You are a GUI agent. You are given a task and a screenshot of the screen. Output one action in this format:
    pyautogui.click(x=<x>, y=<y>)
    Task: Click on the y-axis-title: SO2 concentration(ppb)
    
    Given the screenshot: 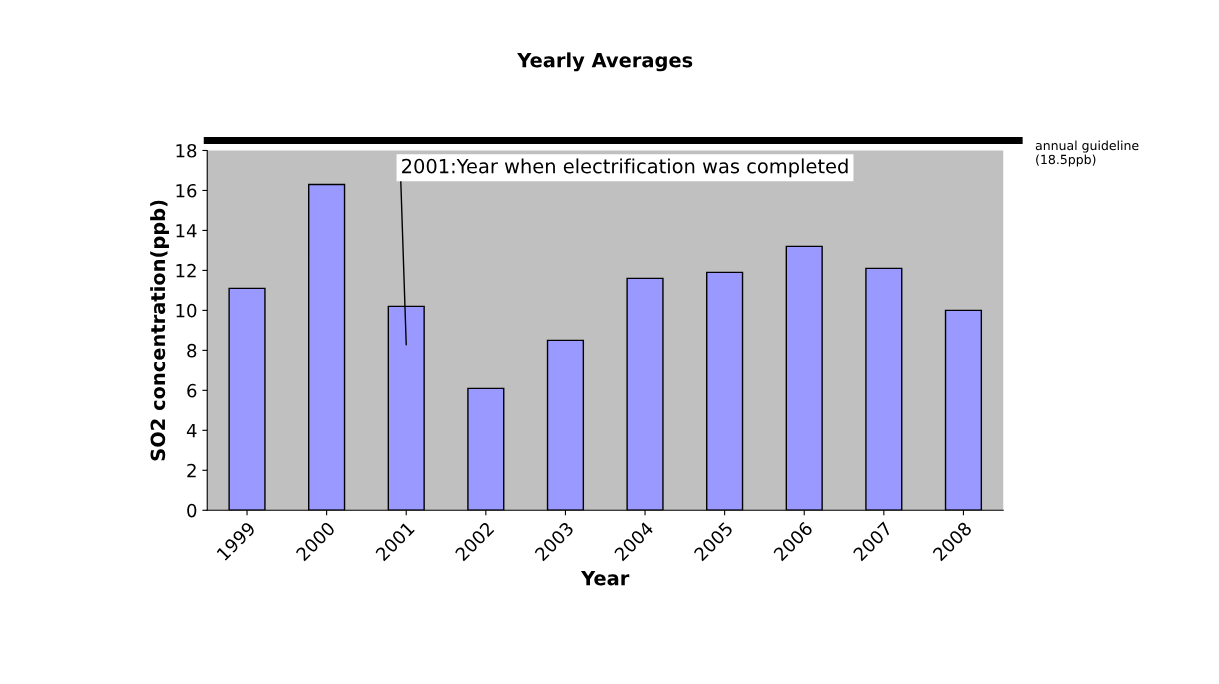 What is the action you would take?
    pyautogui.click(x=159, y=330)
    